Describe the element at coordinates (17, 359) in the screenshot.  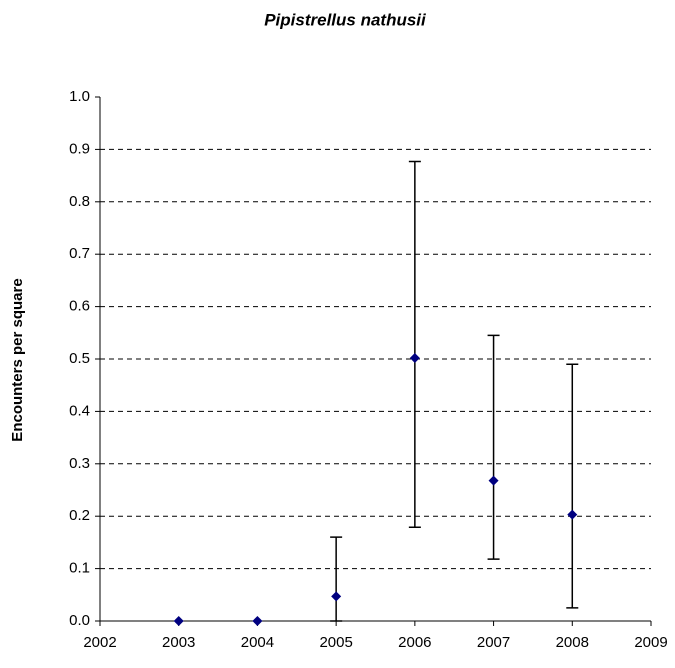
I see `y-axis-label: Encounters per square` at that location.